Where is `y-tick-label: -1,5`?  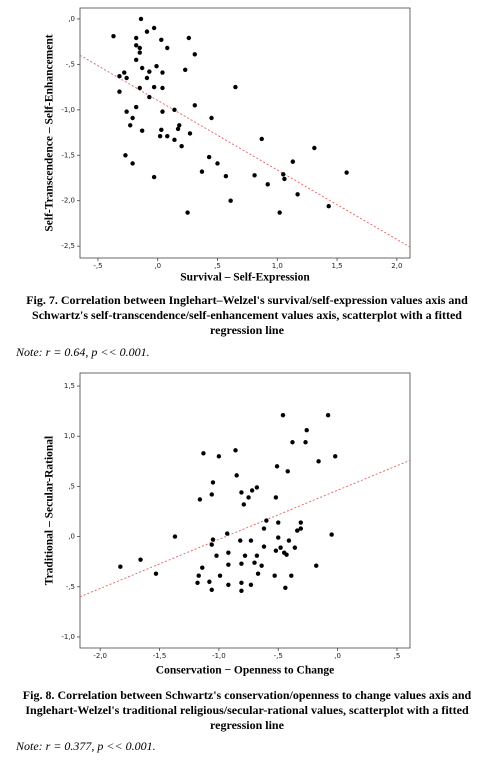 y-tick-label: -1,5 is located at coordinates (68, 155).